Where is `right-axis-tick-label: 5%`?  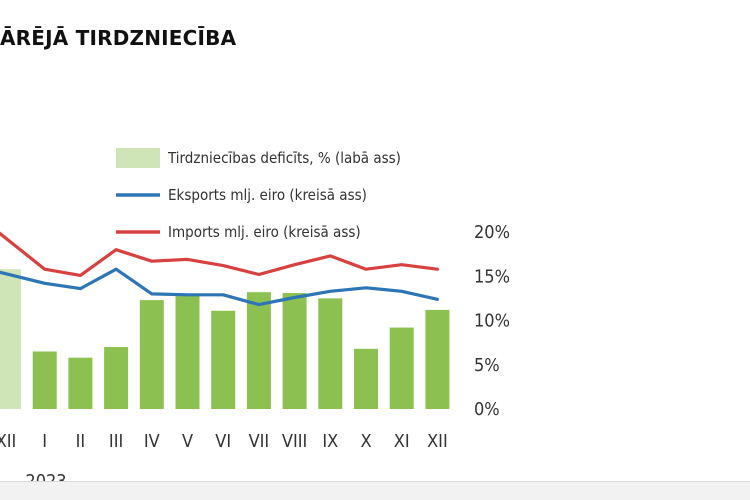
right-axis-tick-label: 5% is located at coordinates (487, 365).